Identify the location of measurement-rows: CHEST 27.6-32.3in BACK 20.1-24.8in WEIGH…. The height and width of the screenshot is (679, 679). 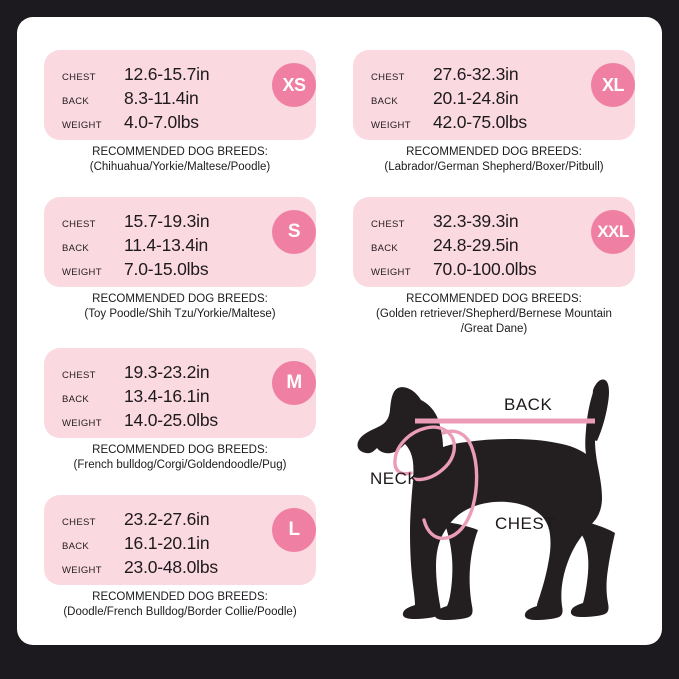
(449, 100).